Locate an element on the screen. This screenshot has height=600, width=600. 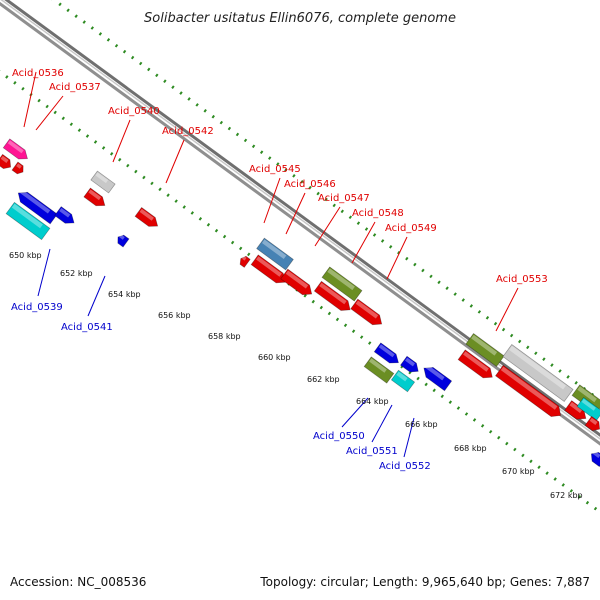
accession-text: Accession: NC_008536 is located at coordinates (78, 582).